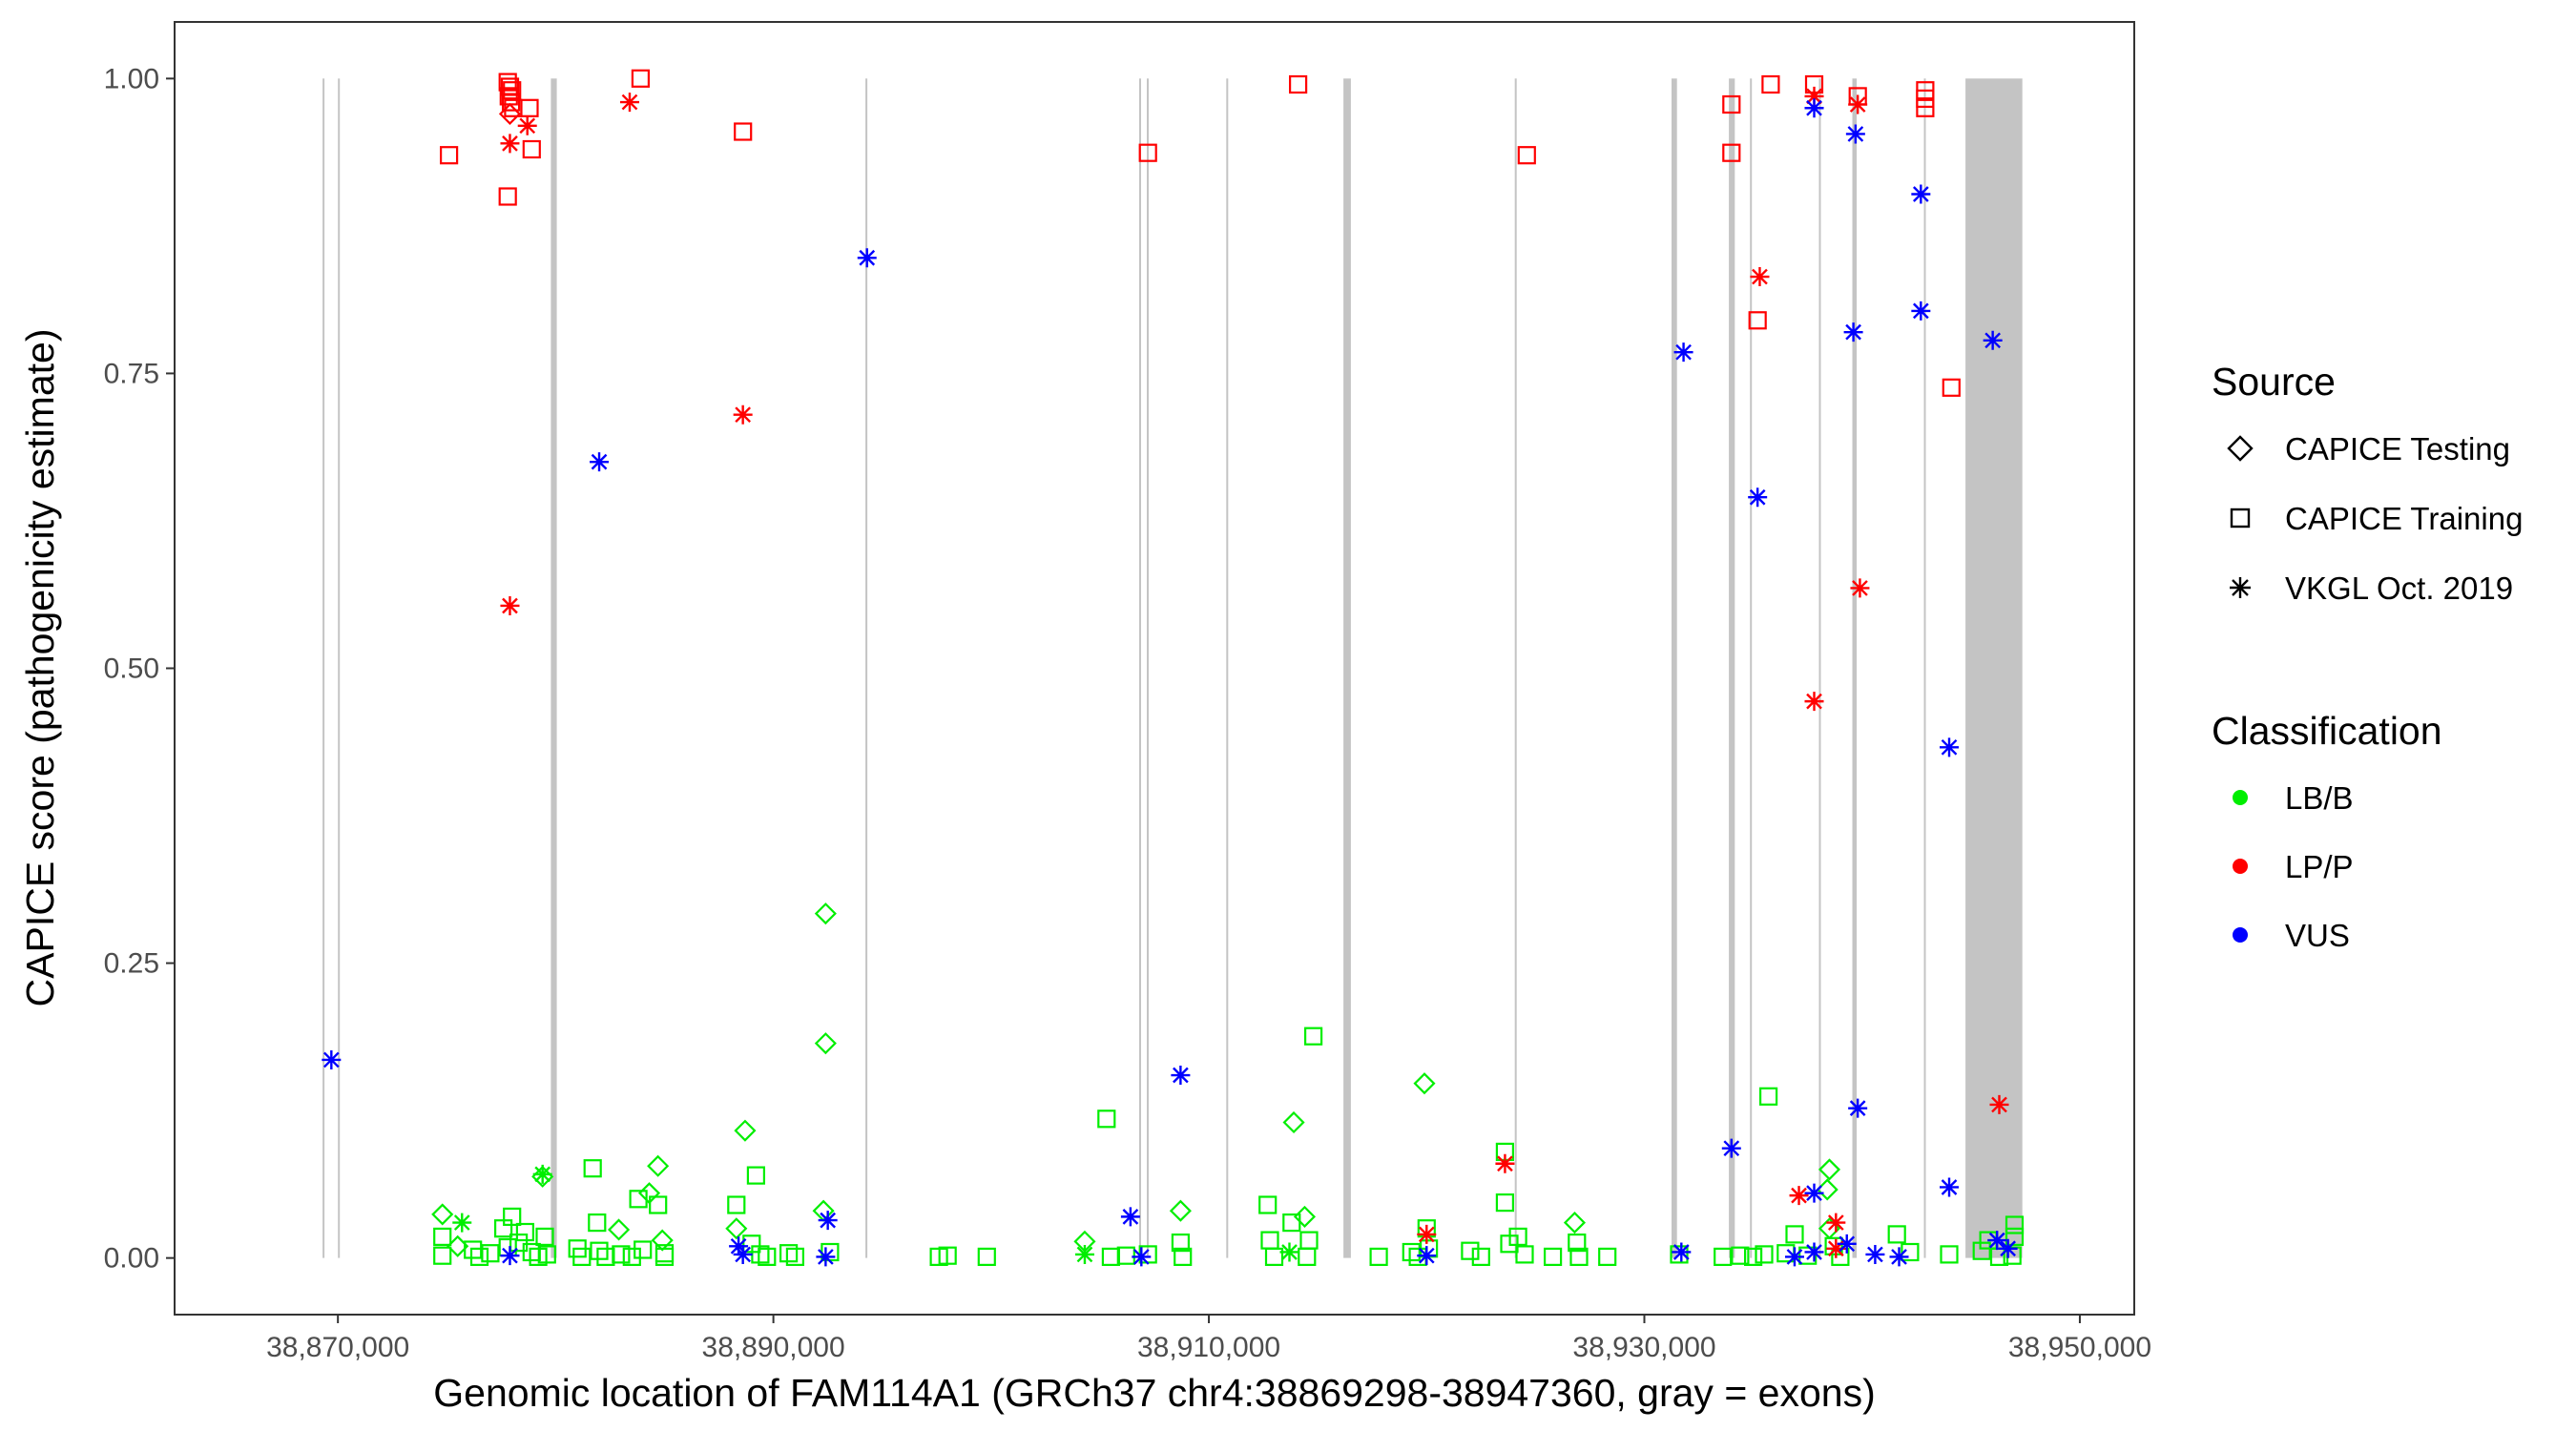 This screenshot has width=2576, height=1431. Describe the element at coordinates (2397, 449) in the screenshot. I see `legend-label-capice-testing: CAPICE Testing` at that location.